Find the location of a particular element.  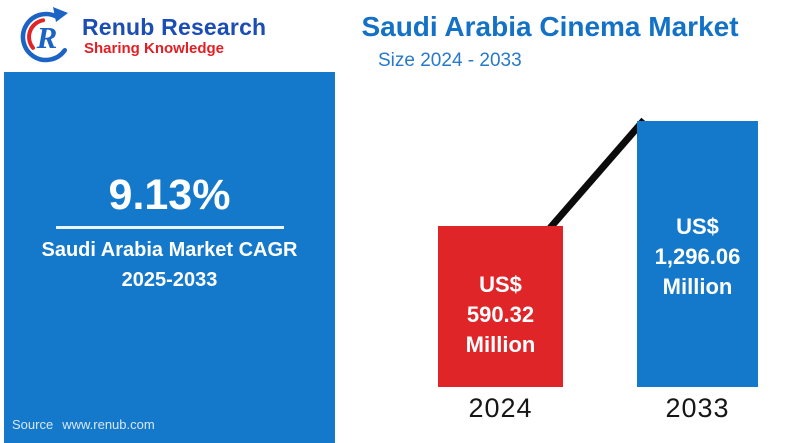

brand-name: Renub Research is located at coordinates (174, 27).